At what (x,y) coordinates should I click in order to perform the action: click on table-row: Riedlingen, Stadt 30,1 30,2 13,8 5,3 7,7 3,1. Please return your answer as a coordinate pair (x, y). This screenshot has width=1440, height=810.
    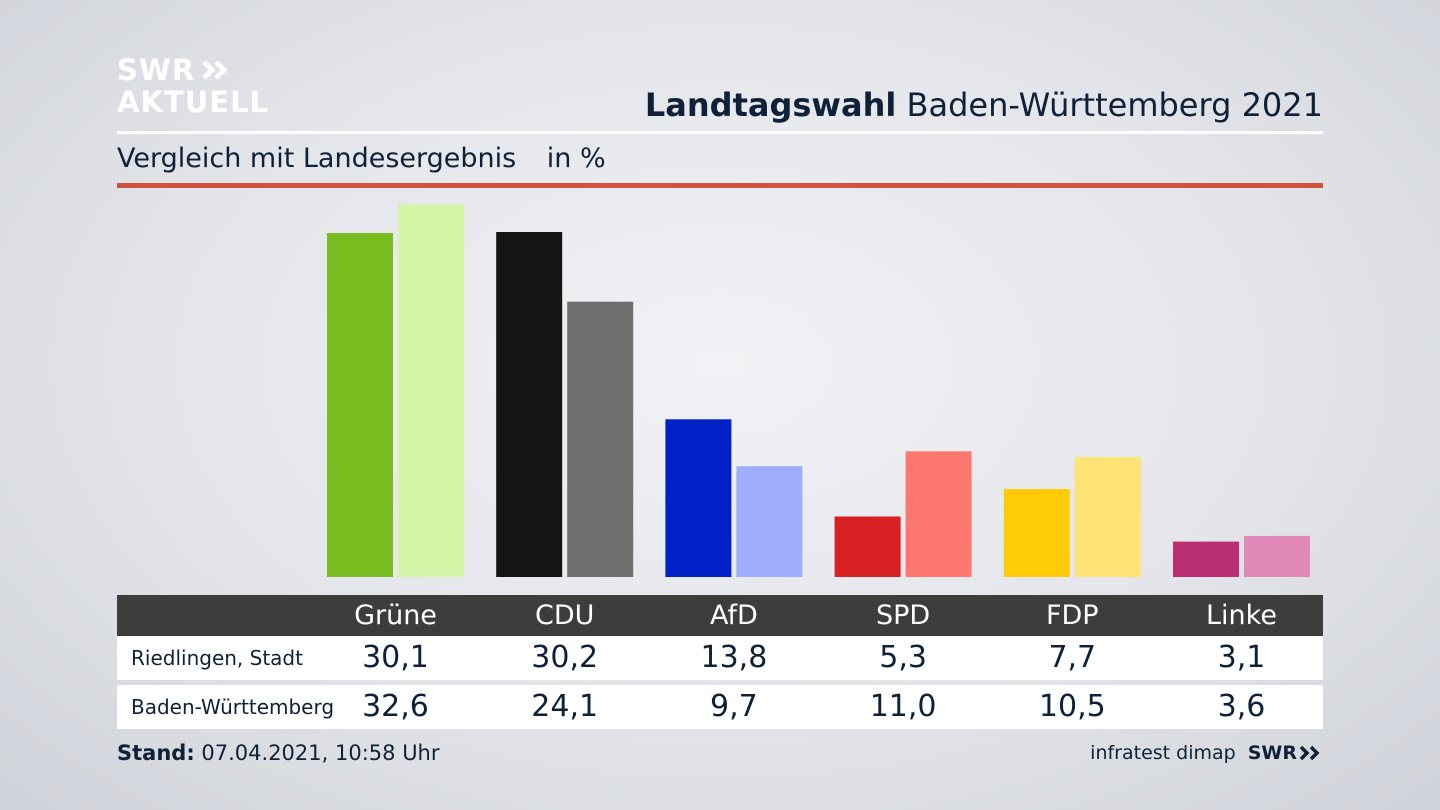
    Looking at the image, I should click on (720, 658).